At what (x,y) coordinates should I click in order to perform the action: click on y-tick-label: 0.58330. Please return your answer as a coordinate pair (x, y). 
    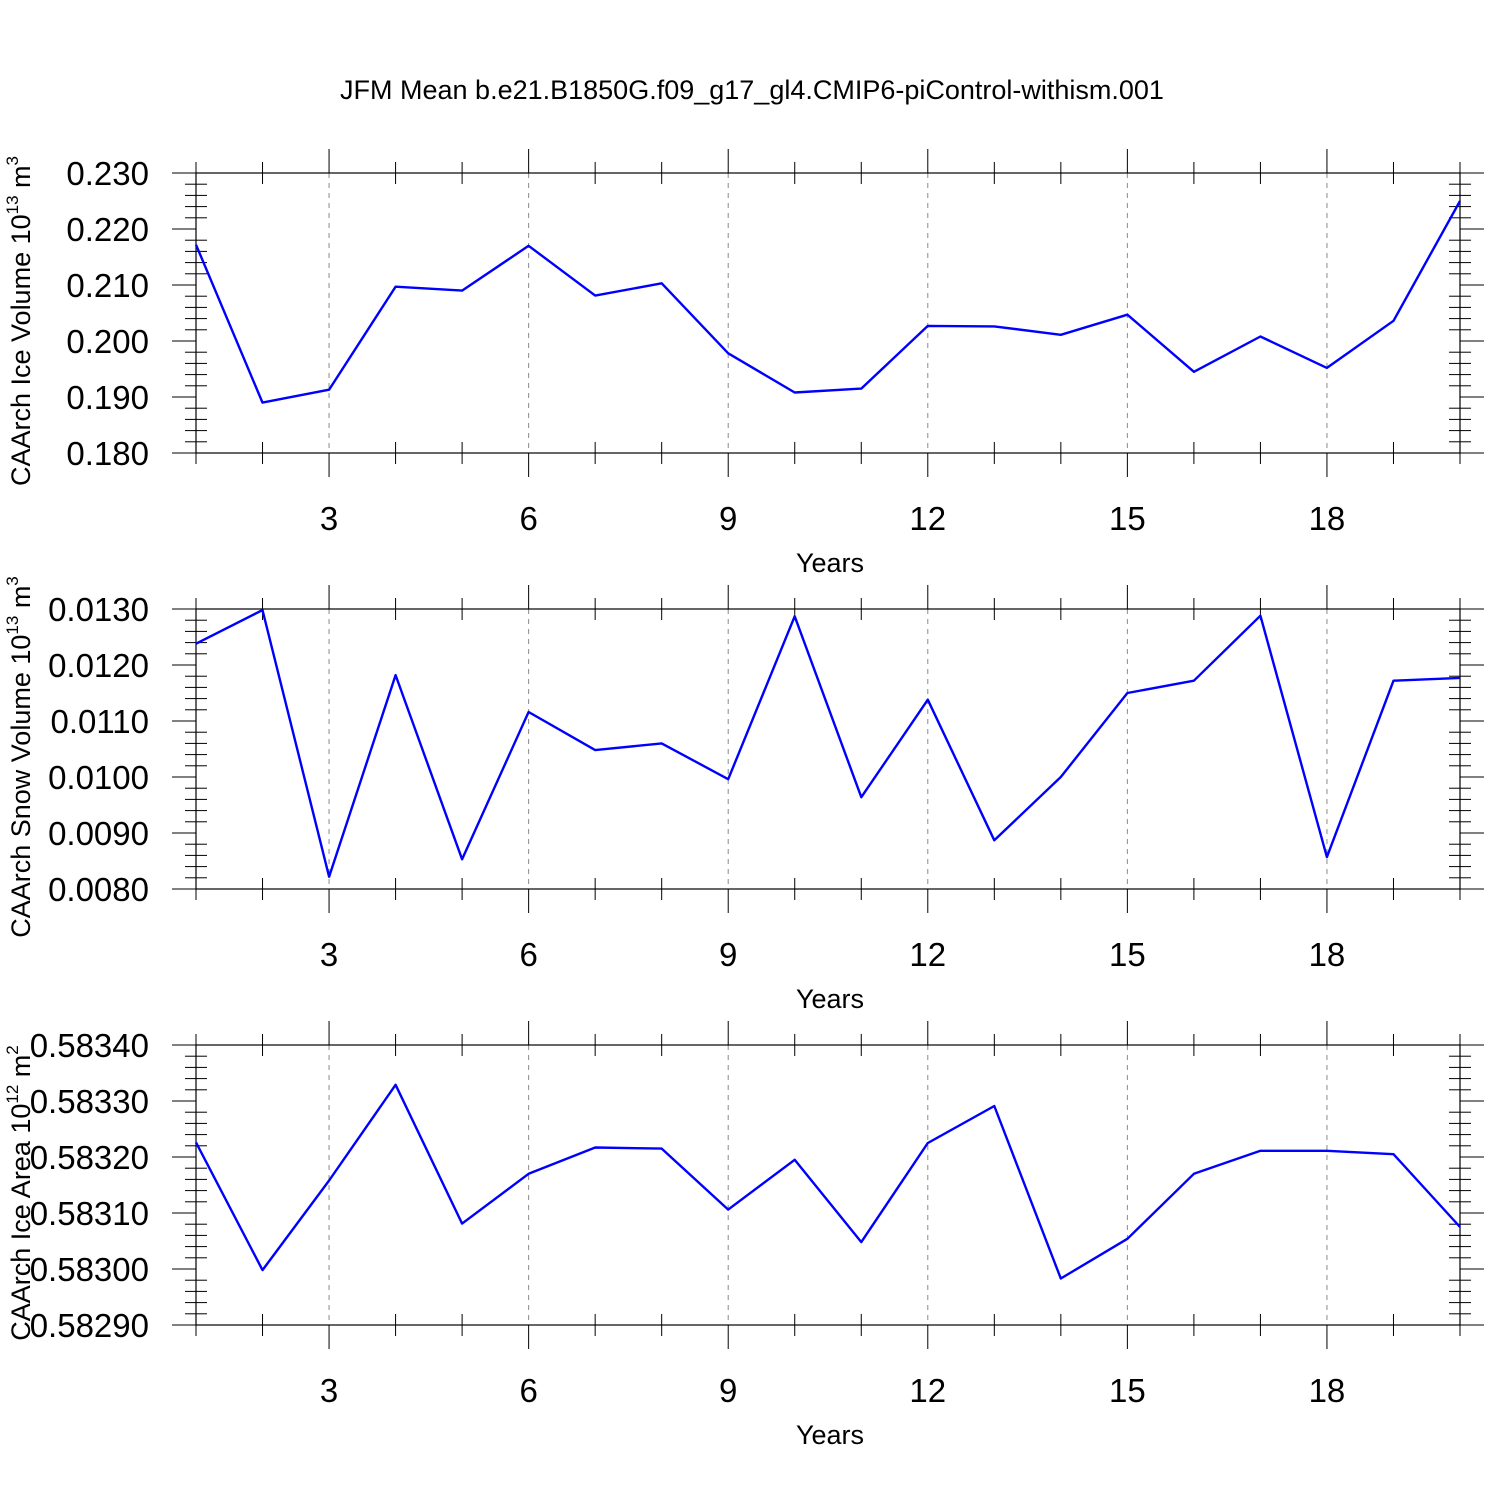
    Looking at the image, I should click on (89, 1101).